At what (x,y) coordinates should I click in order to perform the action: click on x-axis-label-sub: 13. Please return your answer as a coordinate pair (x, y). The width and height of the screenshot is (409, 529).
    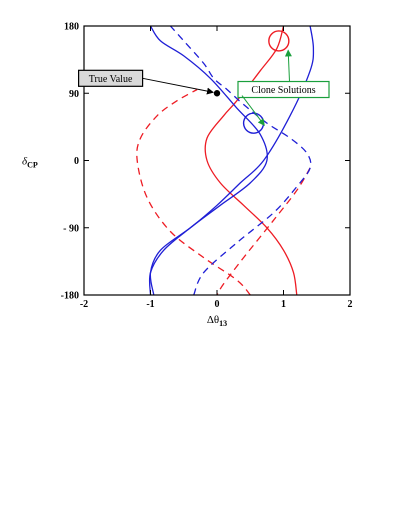
    Looking at the image, I should click on (223, 323).